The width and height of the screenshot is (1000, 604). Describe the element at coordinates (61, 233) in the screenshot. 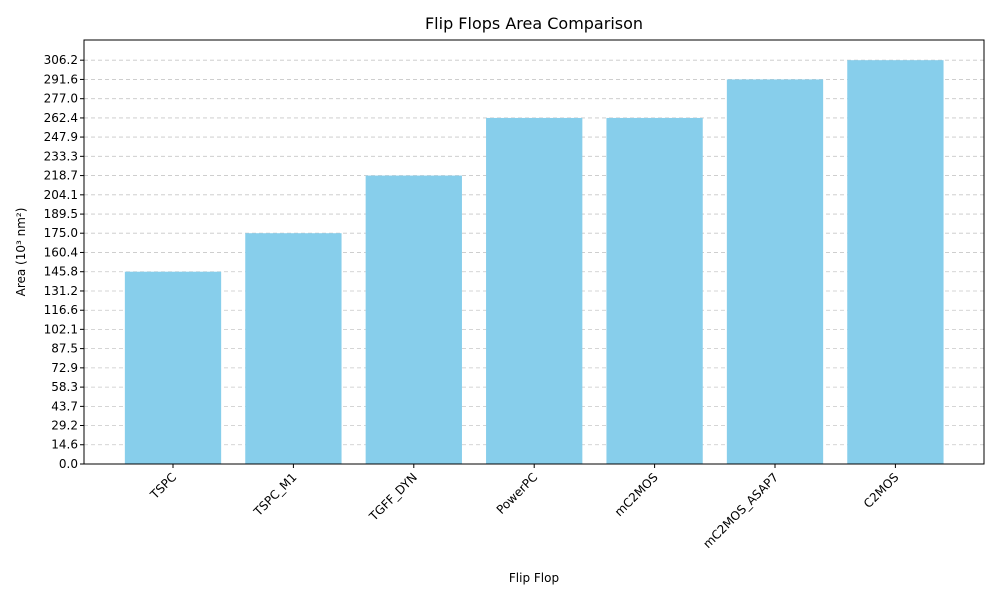

I see `y-tick-label: 175.0` at that location.